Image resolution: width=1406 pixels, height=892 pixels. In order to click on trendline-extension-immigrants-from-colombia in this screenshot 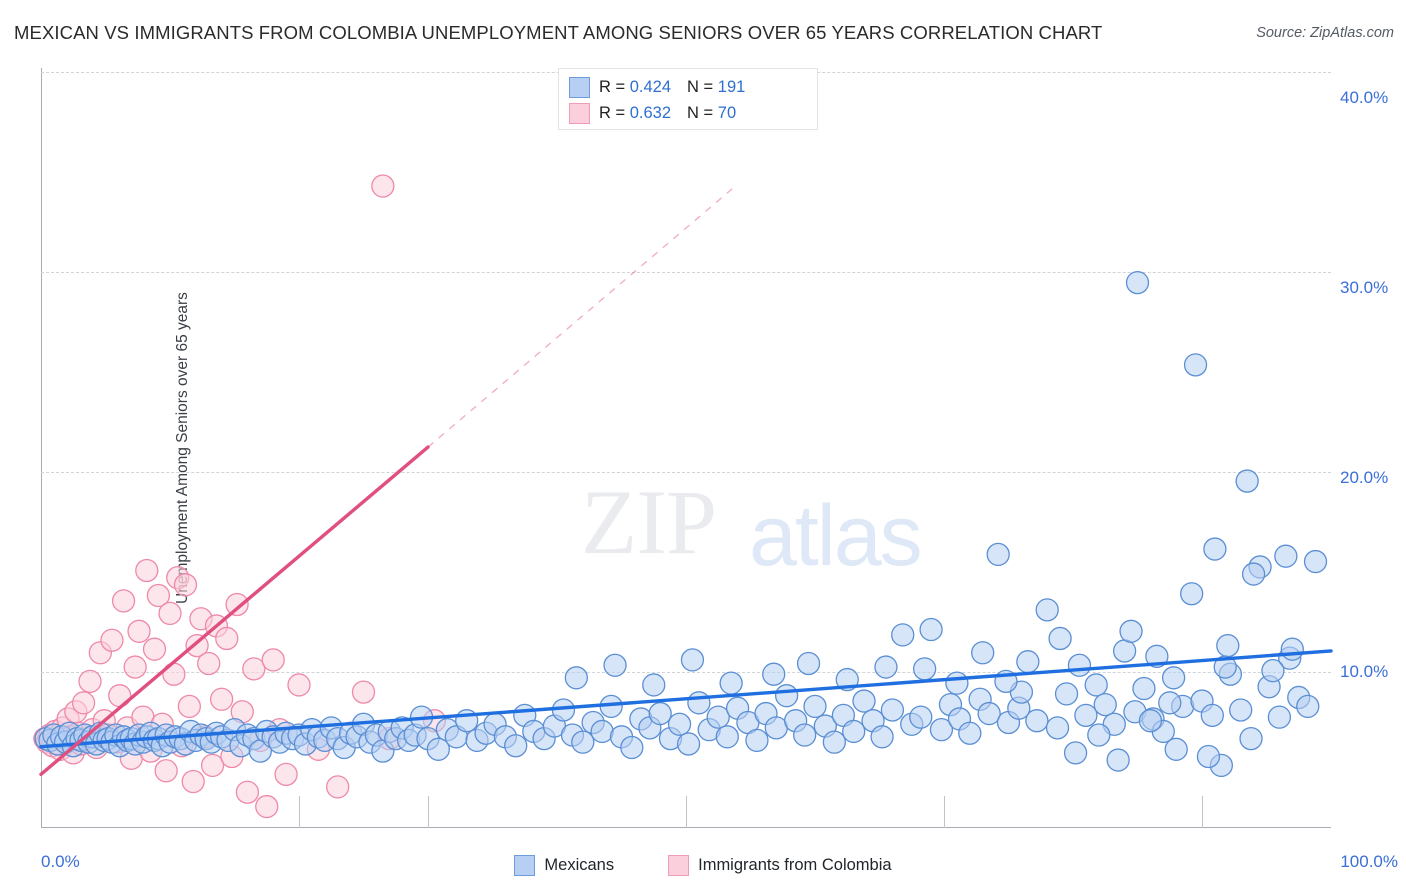, I will do `click(583, 315)`.